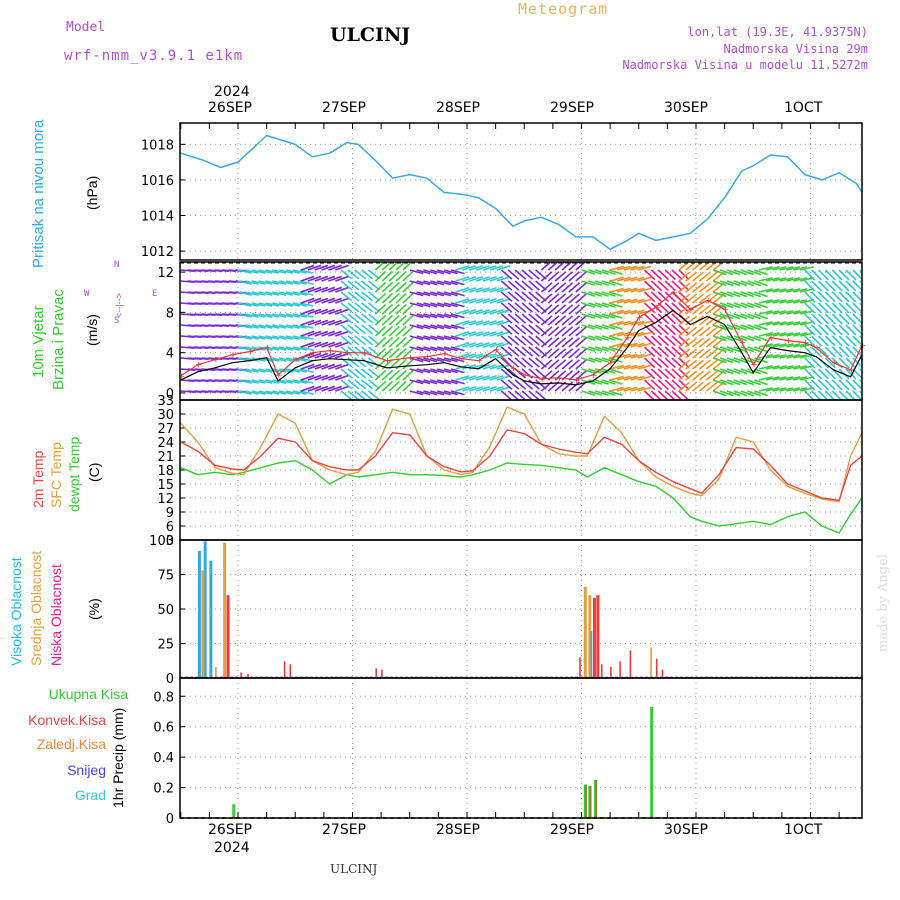 The height and width of the screenshot is (900, 900). What do you see at coordinates (86, 770) in the screenshot?
I see `legend-snow: Snijeg` at bounding box center [86, 770].